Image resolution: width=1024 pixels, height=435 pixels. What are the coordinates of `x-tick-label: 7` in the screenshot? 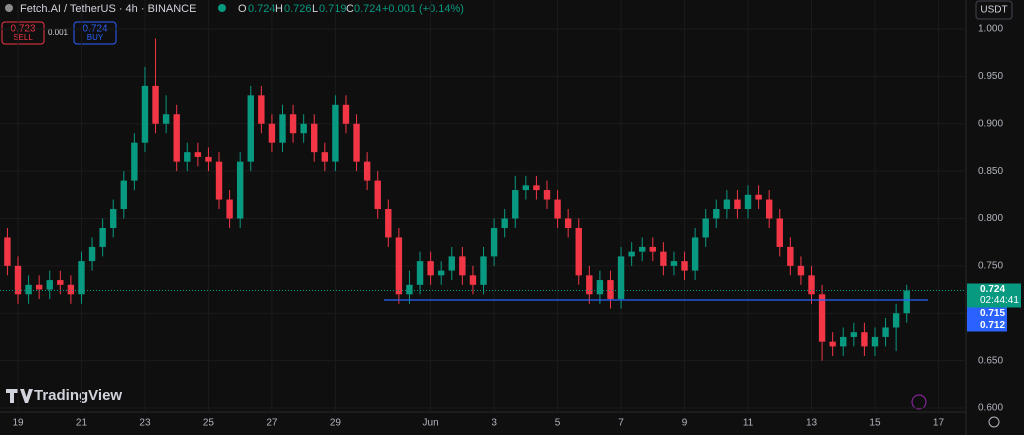 It's located at (621, 423).